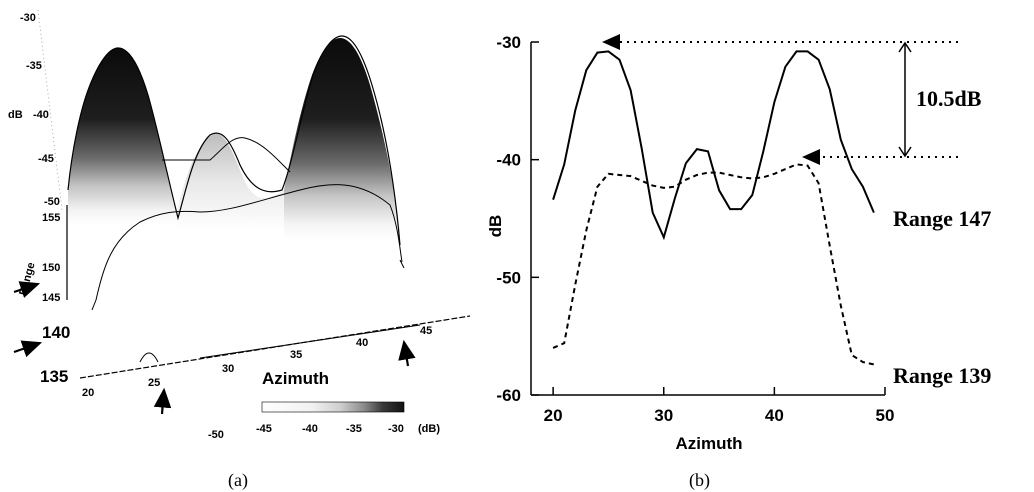 The width and height of the screenshot is (1034, 492). I want to click on azimuth-tick-label: 45, so click(426, 331).